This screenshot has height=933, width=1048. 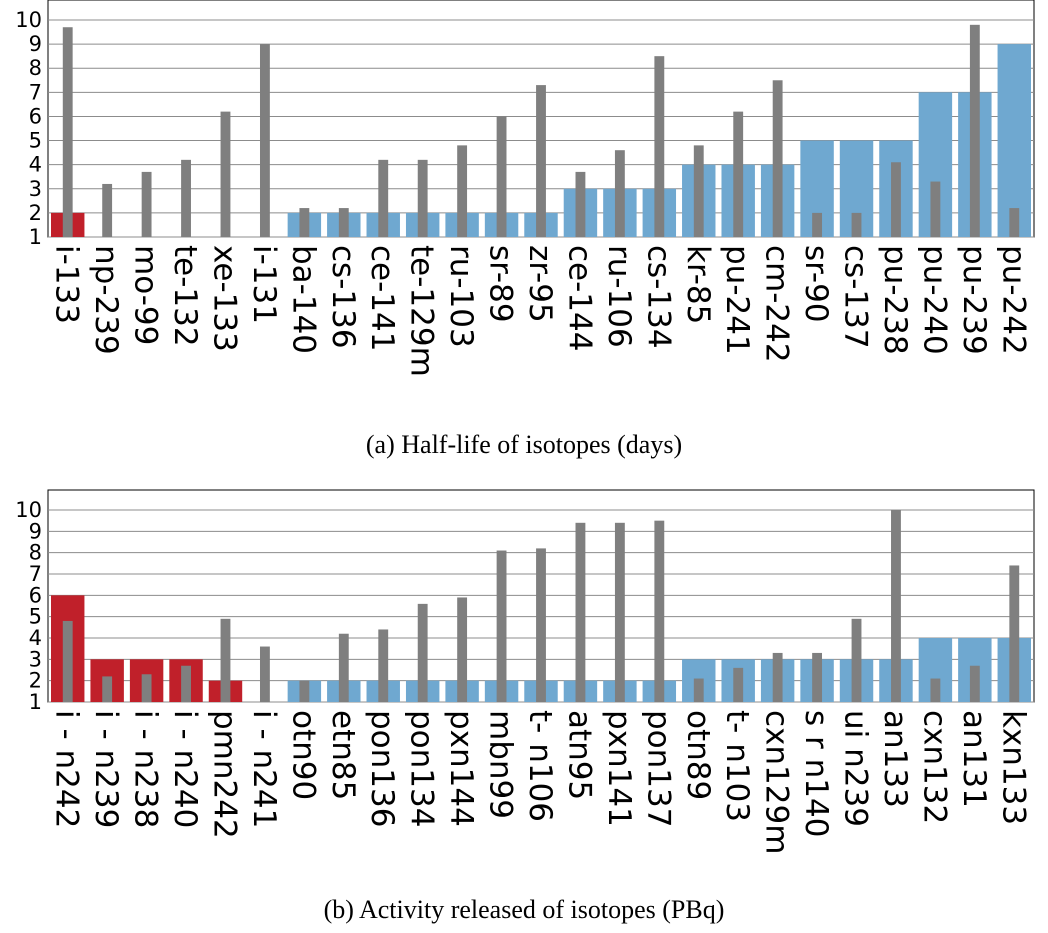 What do you see at coordinates (974, 759) in the screenshot?
I see `category-label: an131` at bounding box center [974, 759].